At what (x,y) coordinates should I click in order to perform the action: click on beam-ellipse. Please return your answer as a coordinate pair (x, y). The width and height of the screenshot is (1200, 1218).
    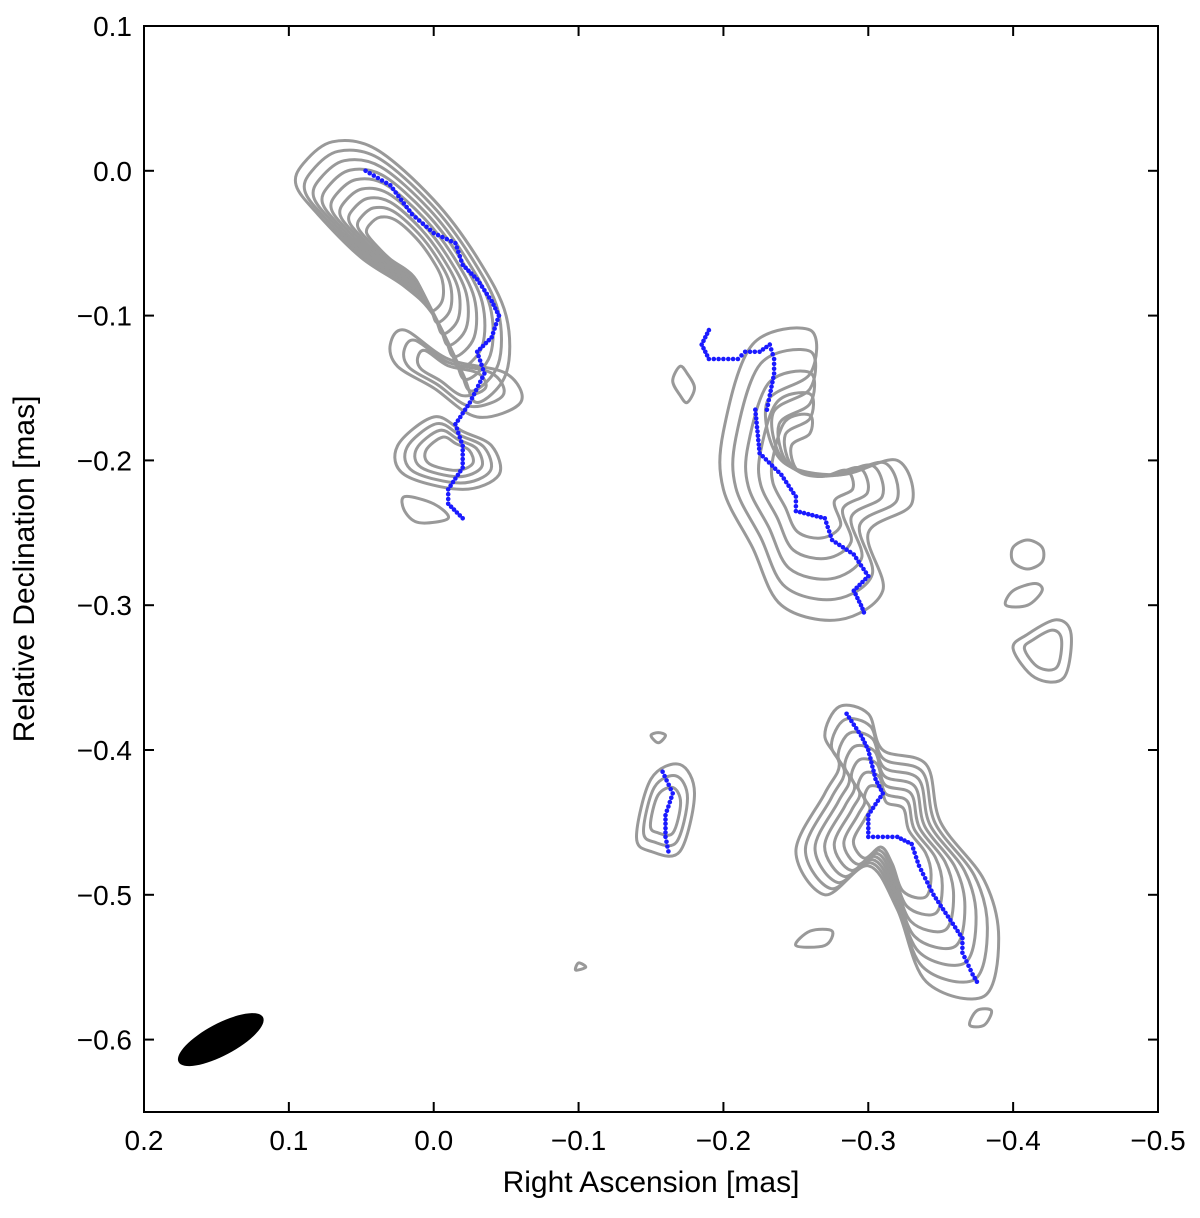
    Looking at the image, I should click on (220, 1040).